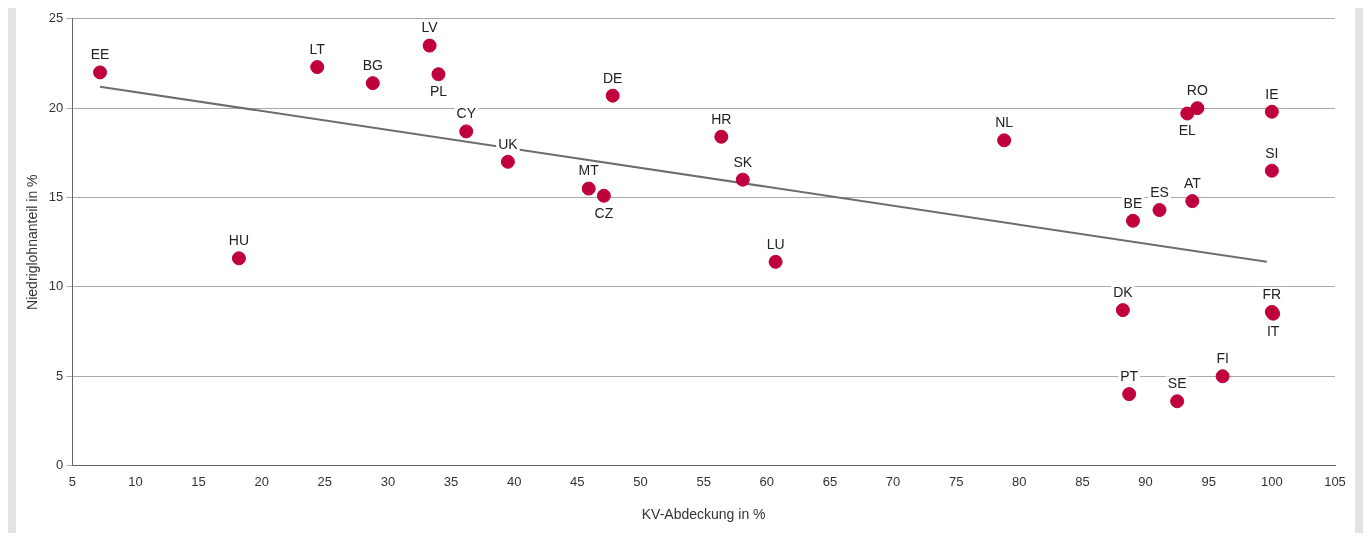 The image size is (1371, 541). I want to click on x-tick-label: 60, so click(766, 481).